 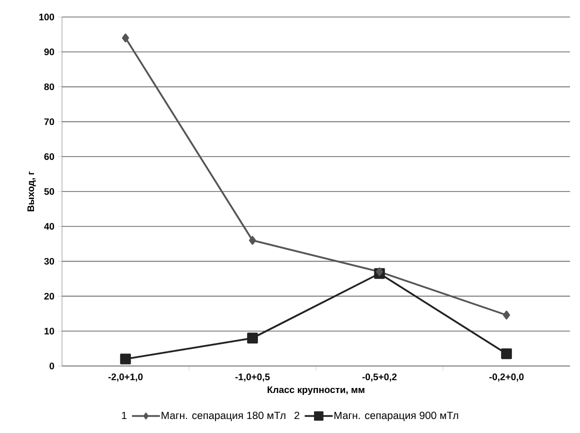 I want to click on y-tick-label: 20, so click(x=49, y=296).